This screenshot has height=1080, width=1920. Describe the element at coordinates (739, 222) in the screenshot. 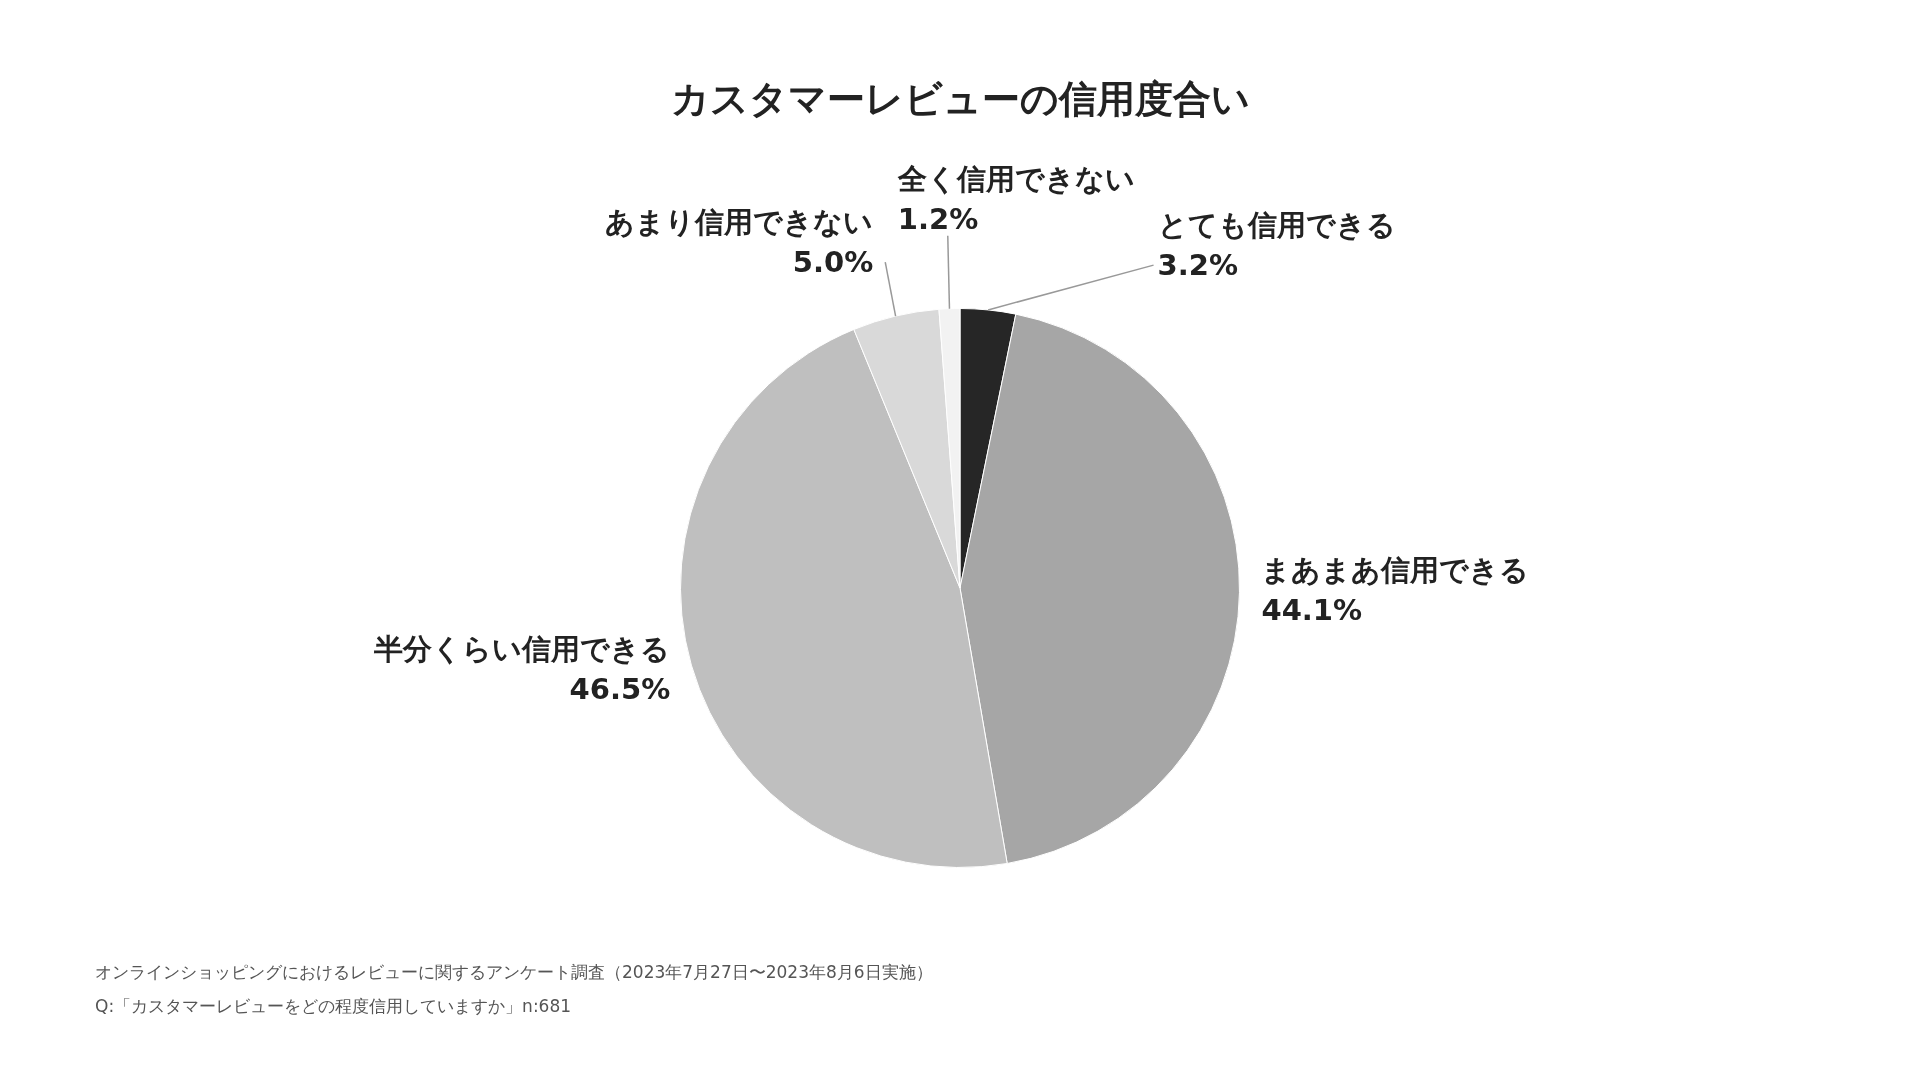

I see `slice-label: あまり信用できない` at that location.